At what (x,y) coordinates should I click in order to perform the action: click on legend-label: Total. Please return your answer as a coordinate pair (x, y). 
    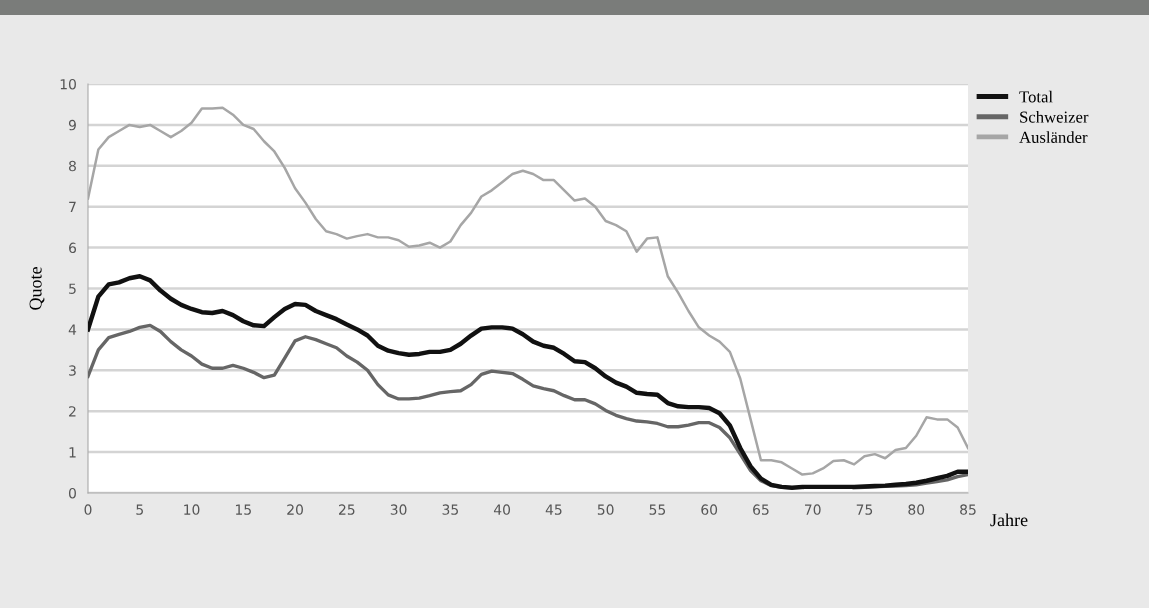
    Looking at the image, I should click on (1036, 96).